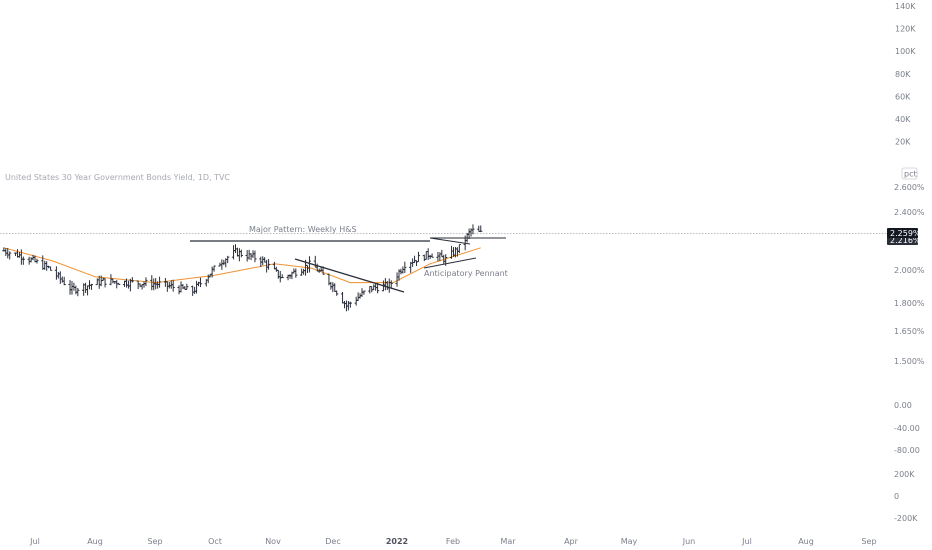 The width and height of the screenshot is (932, 550). I want to click on indicator-tick-label: -200K, so click(906, 518).